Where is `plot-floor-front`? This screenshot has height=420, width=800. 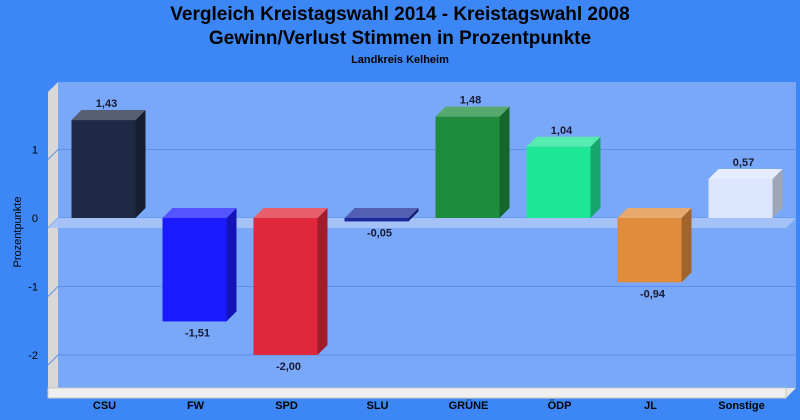 plot-floor-front is located at coordinates (417, 393).